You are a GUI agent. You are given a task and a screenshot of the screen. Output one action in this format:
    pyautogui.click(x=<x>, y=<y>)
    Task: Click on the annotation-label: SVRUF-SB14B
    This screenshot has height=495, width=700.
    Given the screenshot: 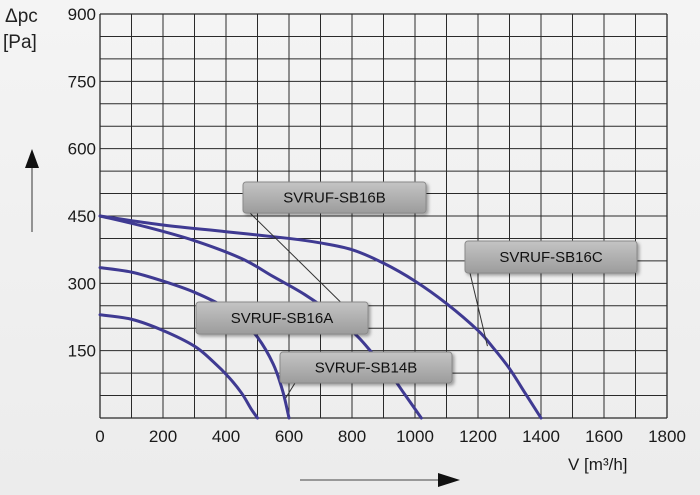 What is the action you would take?
    pyautogui.click(x=366, y=368)
    